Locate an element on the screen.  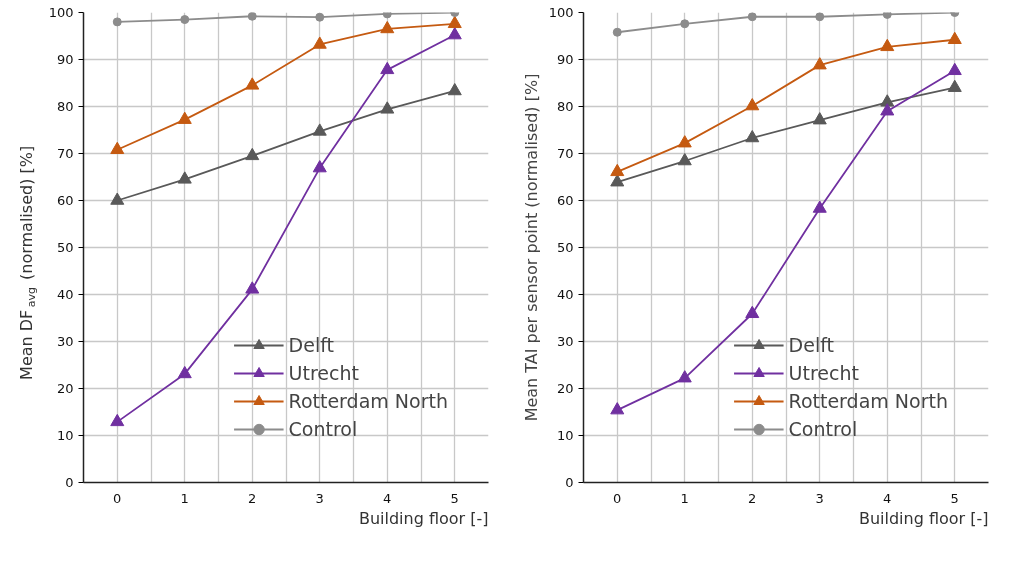
y-axis-title: Mean TAI per sensor point (normalised) [%] is located at coordinates (531, 247).